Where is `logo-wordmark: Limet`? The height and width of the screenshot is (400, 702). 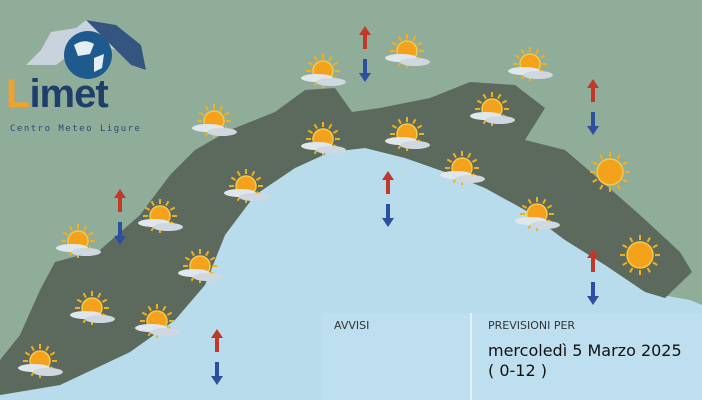
logo-wordmark: Limet is located at coordinates (57, 94).